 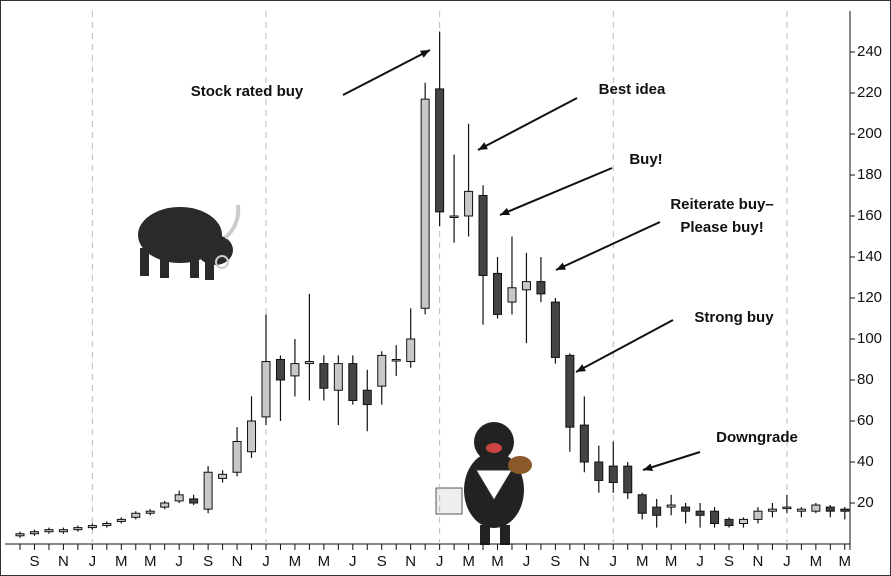 What do you see at coordinates (865, 420) in the screenshot?
I see `y-tick-label: 60` at bounding box center [865, 420].